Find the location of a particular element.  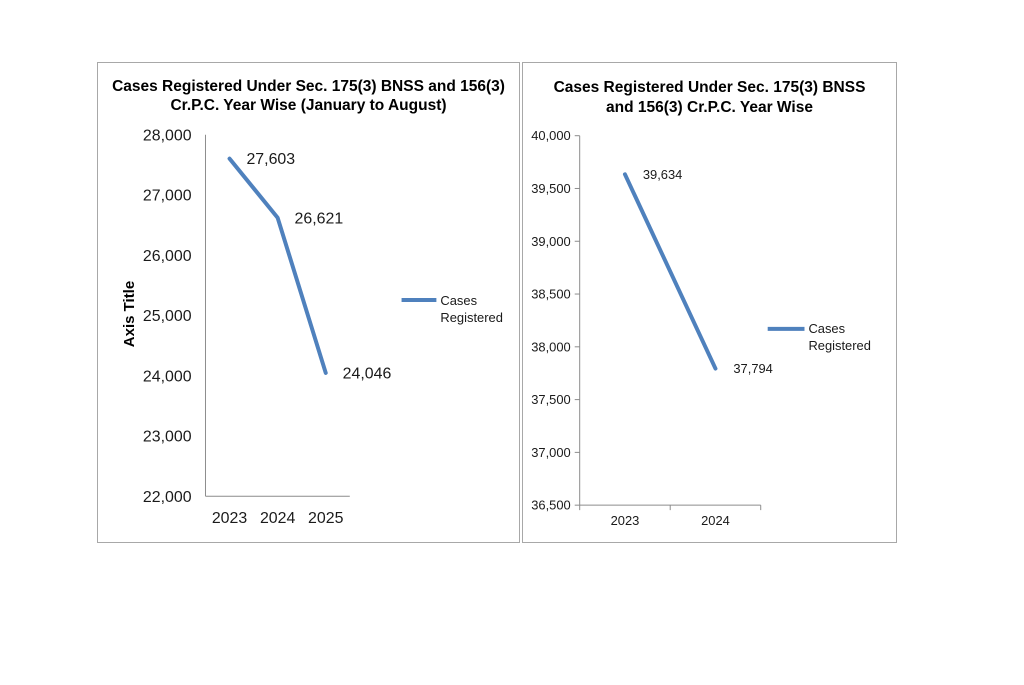

y-axis-title: Axis Title is located at coordinates (129, 314).